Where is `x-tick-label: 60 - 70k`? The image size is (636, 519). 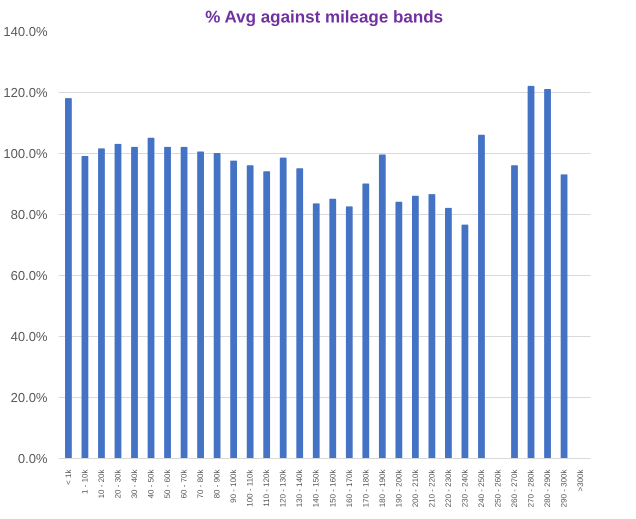
x-tick-label: 60 - 70k is located at coordinates (184, 483).